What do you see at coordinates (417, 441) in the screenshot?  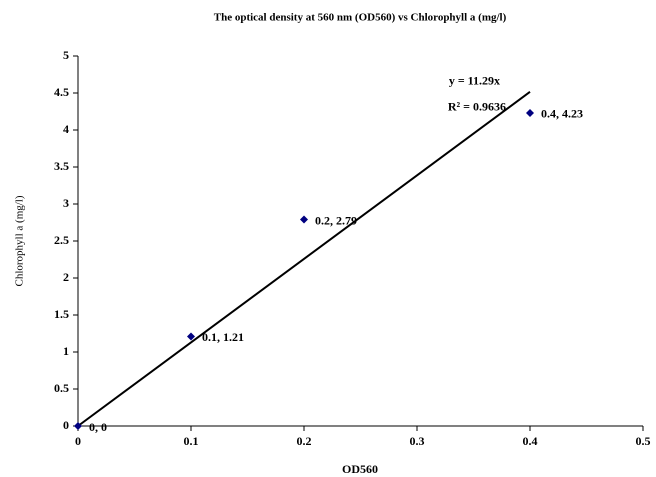 I see `x-tick-label: 0.3` at bounding box center [417, 441].